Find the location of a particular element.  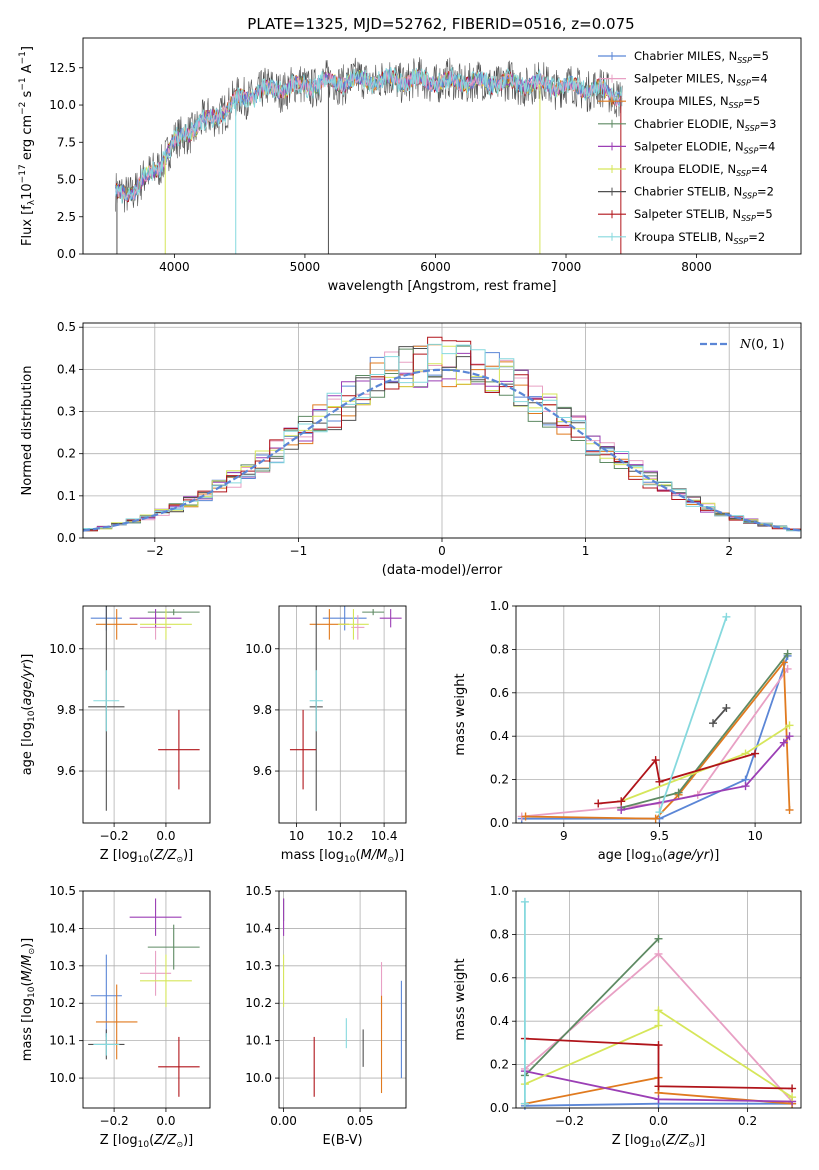

mass_vs_ebv-frame is located at coordinates (342, 999).